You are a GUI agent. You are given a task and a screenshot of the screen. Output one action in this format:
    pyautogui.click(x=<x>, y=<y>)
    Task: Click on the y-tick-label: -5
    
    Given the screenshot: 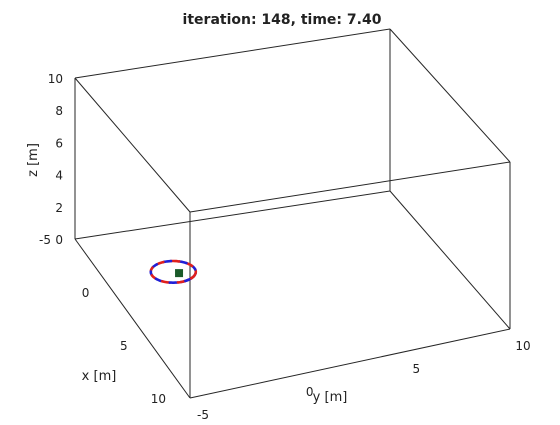 What is the action you would take?
    pyautogui.click(x=203, y=414)
    